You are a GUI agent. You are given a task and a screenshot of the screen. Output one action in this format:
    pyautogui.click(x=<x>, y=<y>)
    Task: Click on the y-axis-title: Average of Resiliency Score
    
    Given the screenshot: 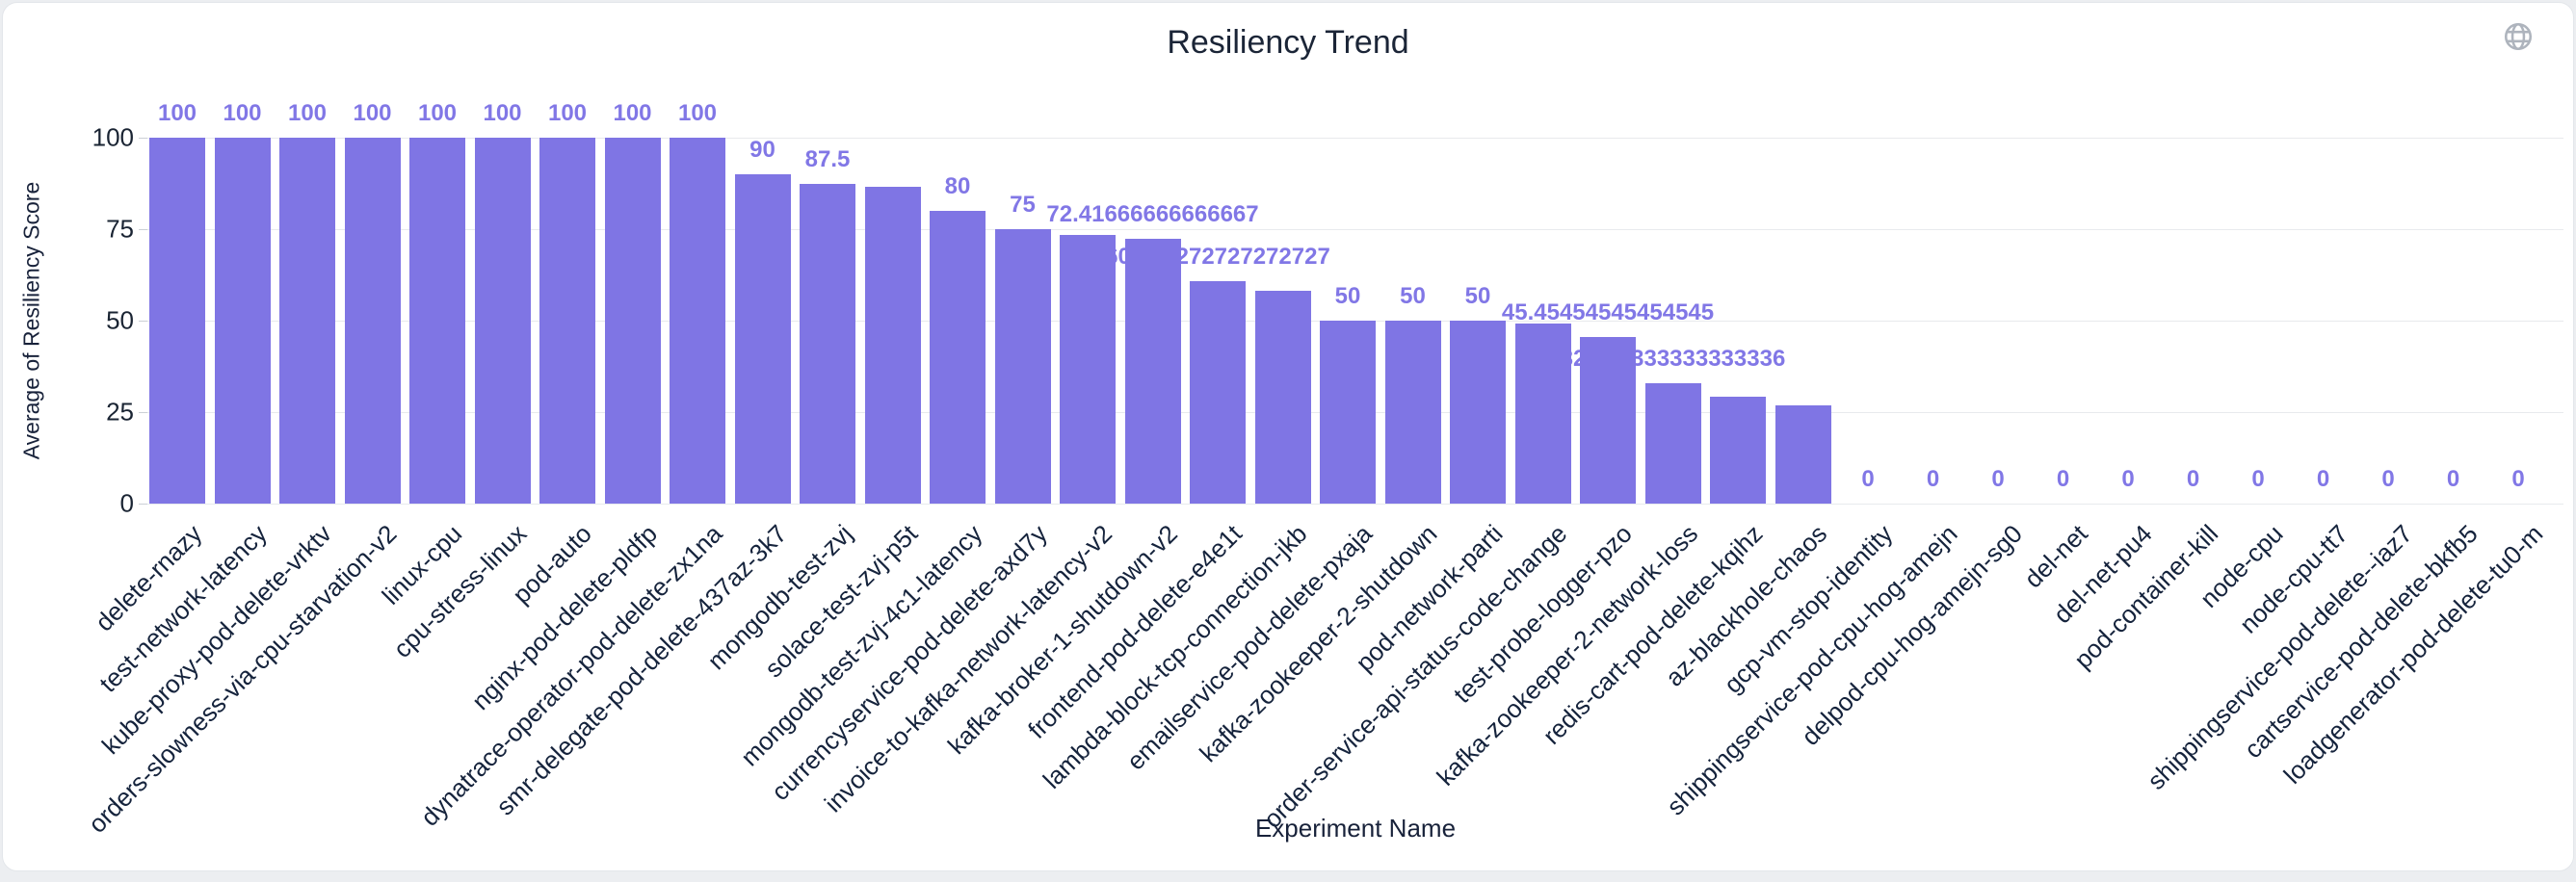 What is the action you would take?
    pyautogui.click(x=31, y=320)
    